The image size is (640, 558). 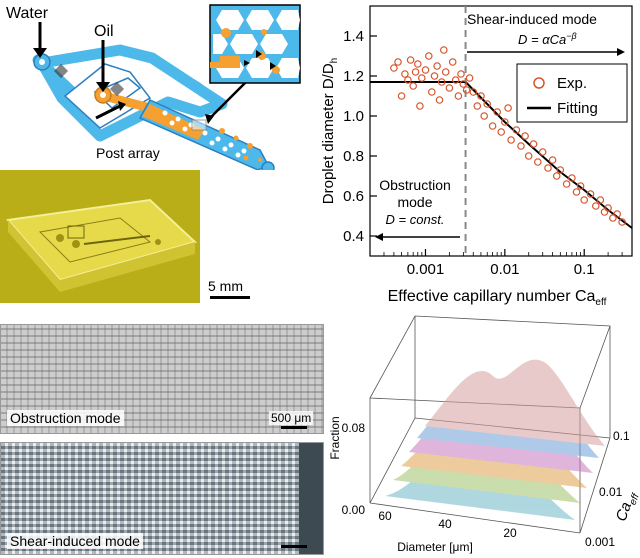 What do you see at coordinates (611, 492) in the screenshot?
I see `y-tick-0.01: 0.01` at bounding box center [611, 492].